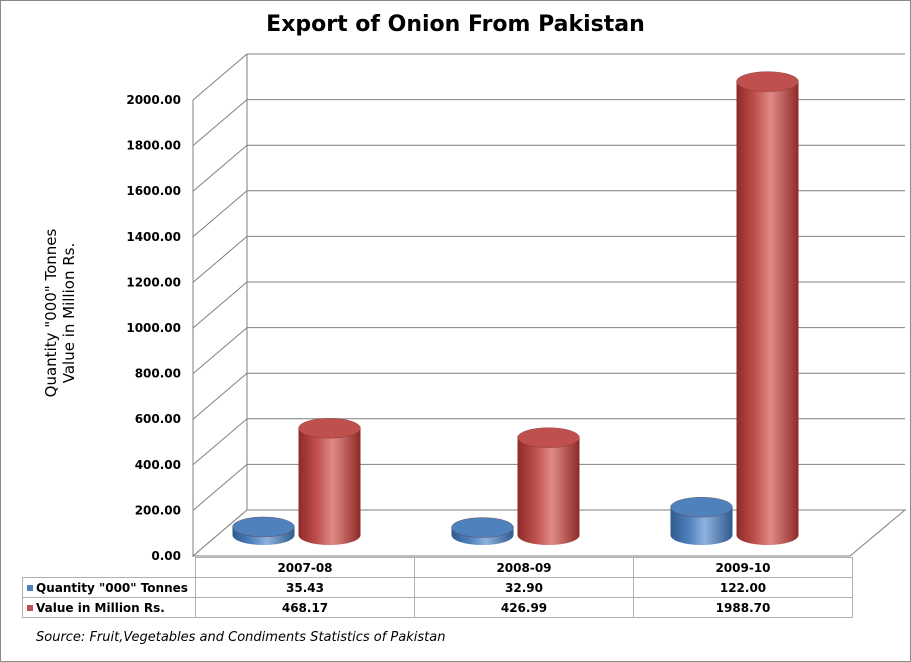 The height and width of the screenshot is (662, 911). I want to click on chart-title: Export of Onion From Pakistan, so click(455, 24).